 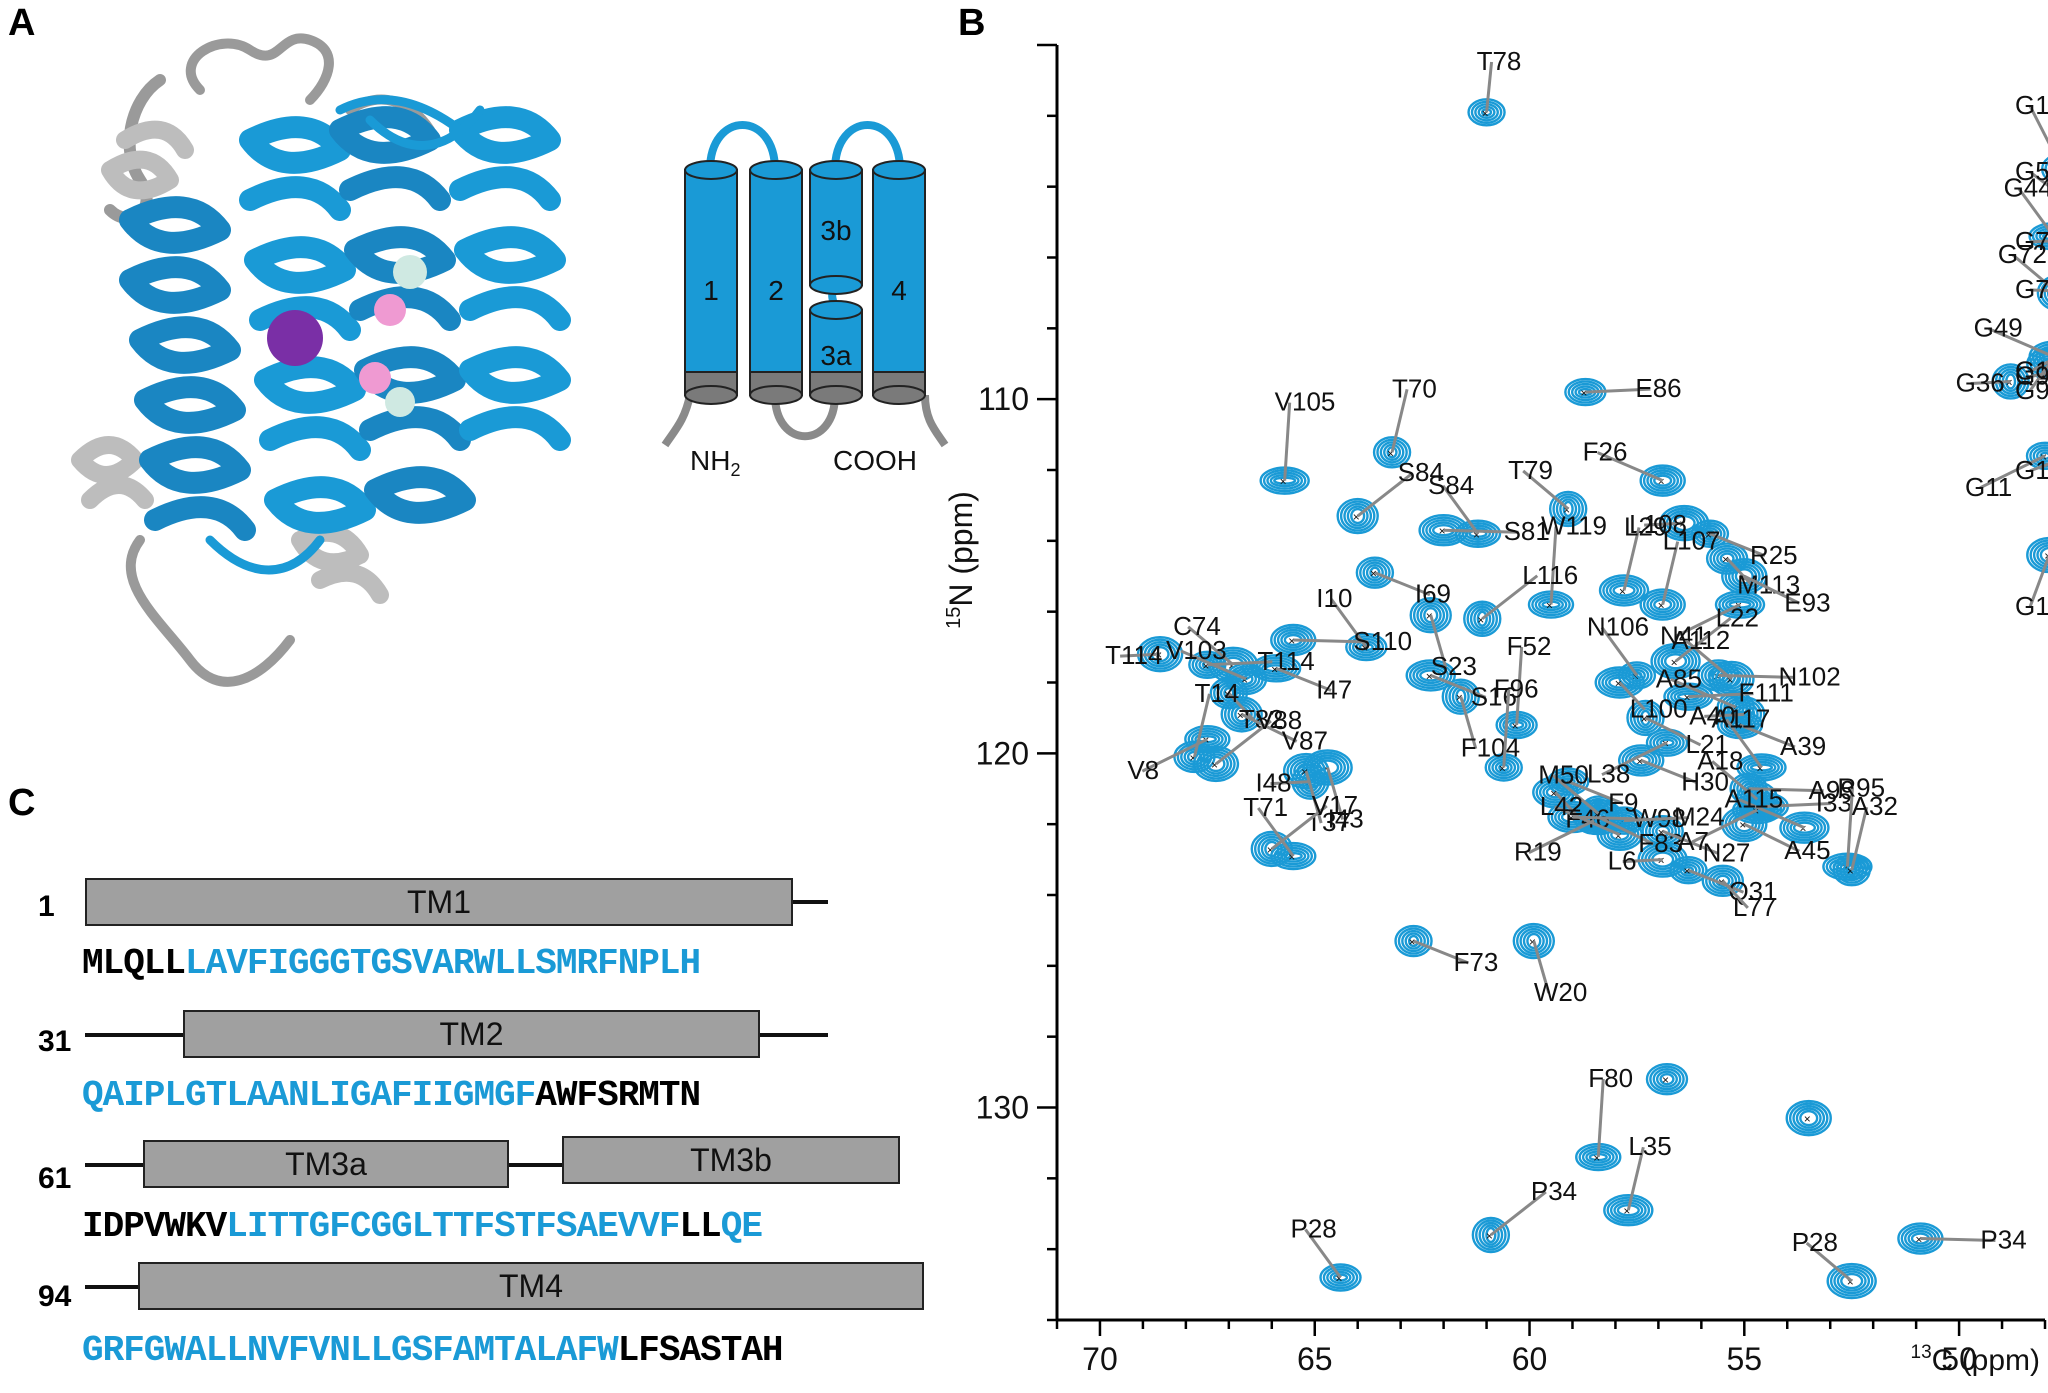 I want to click on tm4-head-line, so click(x=112, y=1287).